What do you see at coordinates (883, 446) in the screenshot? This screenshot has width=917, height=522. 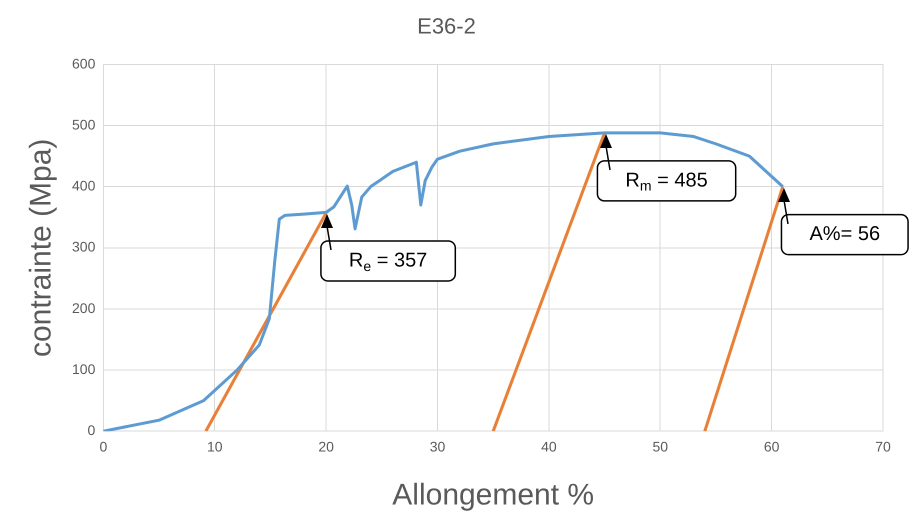 I see `x-tick-label: 70` at bounding box center [883, 446].